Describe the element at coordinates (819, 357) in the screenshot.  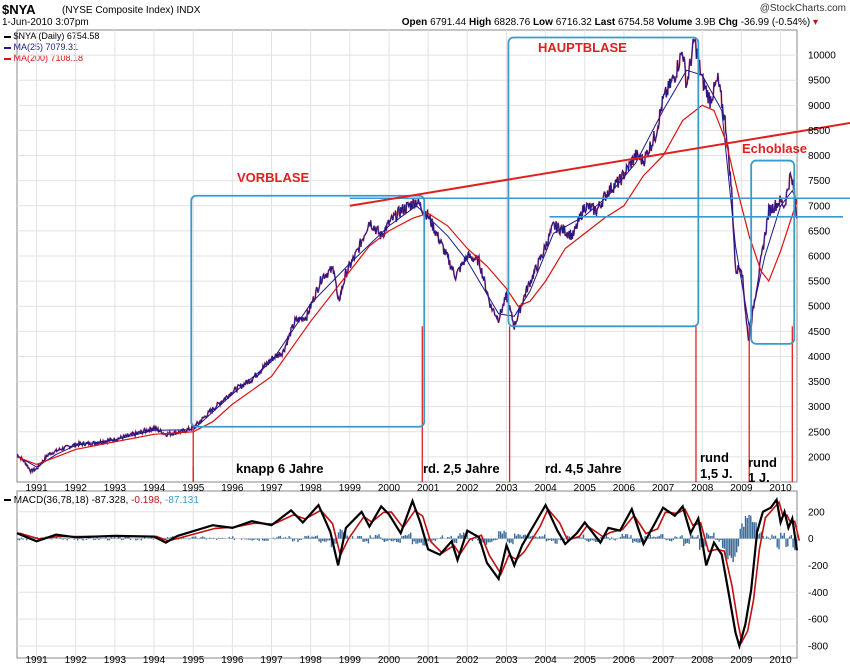
I see `price-y-tick-label: 4000` at that location.